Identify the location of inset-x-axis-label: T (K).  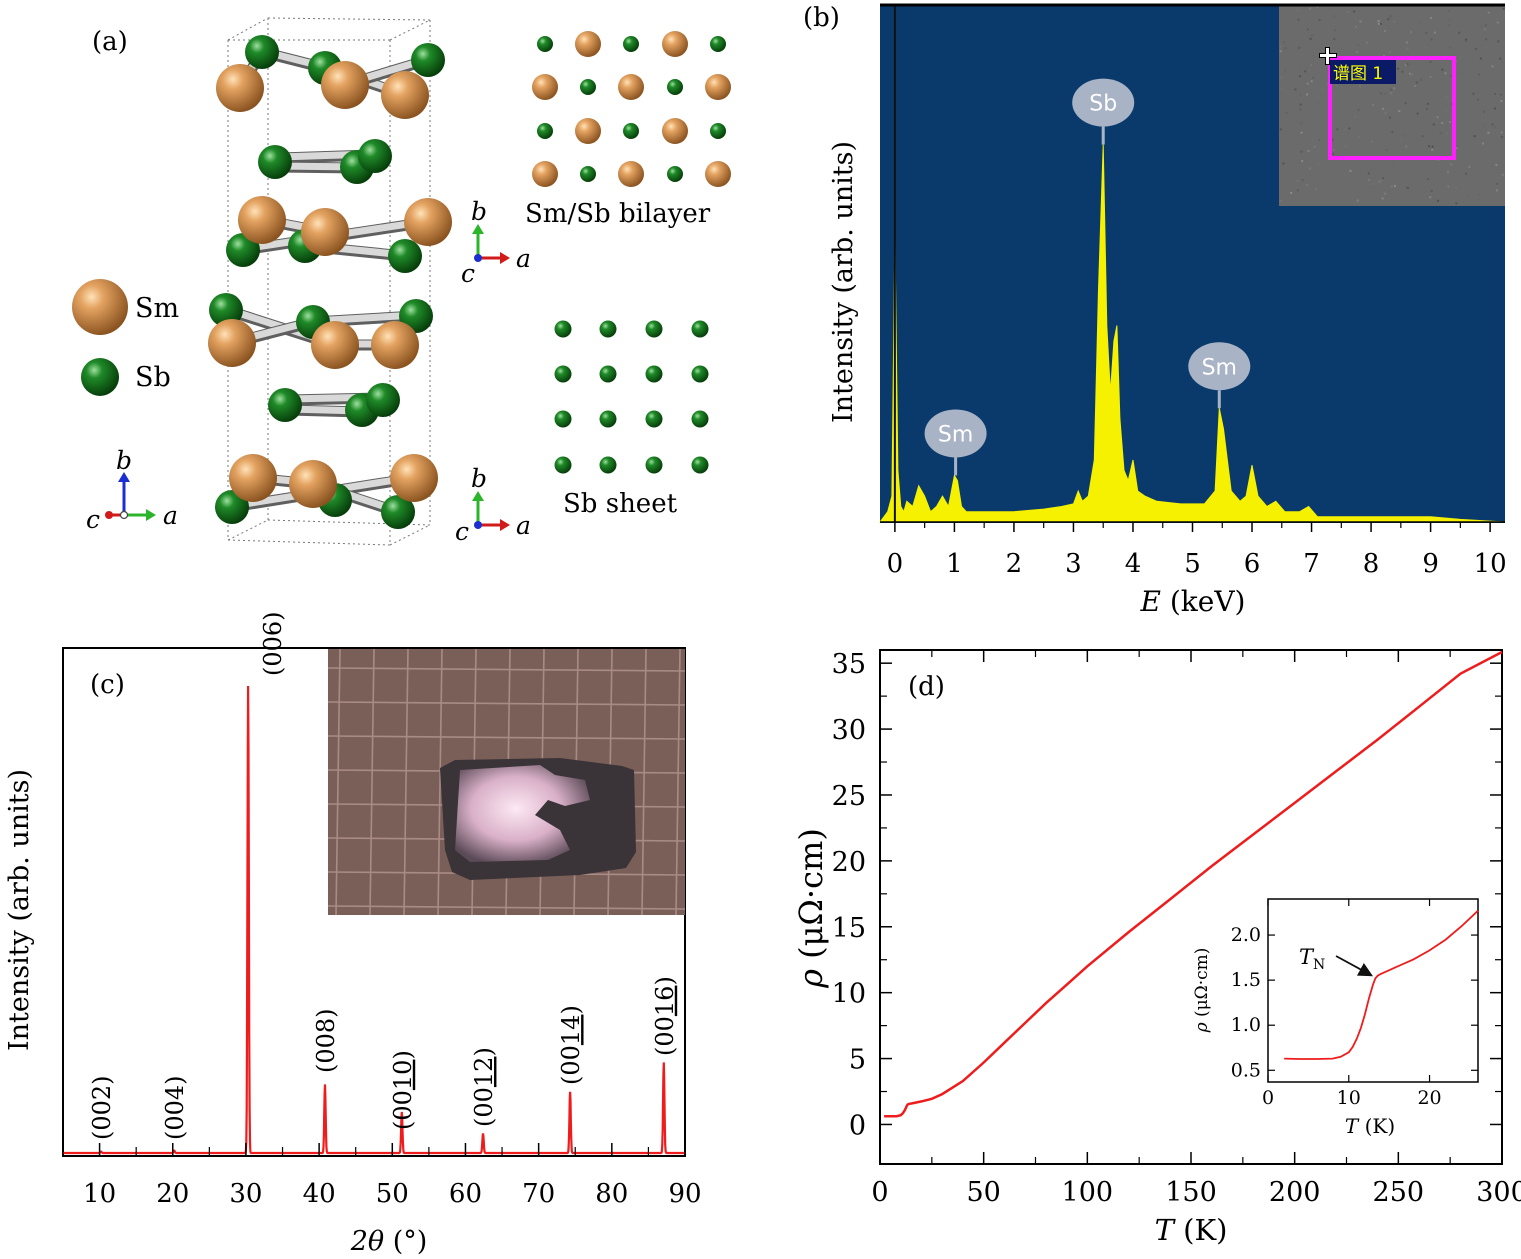
(1370, 1126).